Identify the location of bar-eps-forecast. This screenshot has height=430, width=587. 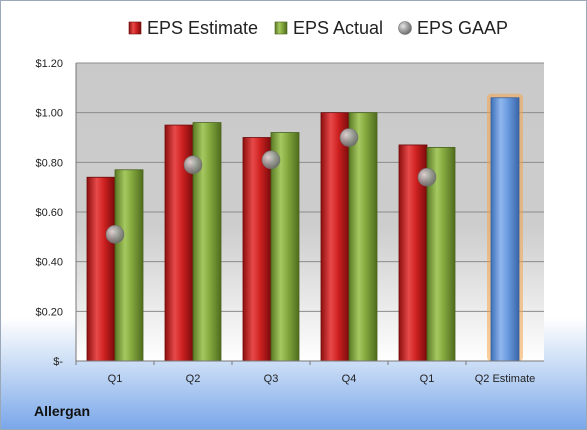
(505, 229).